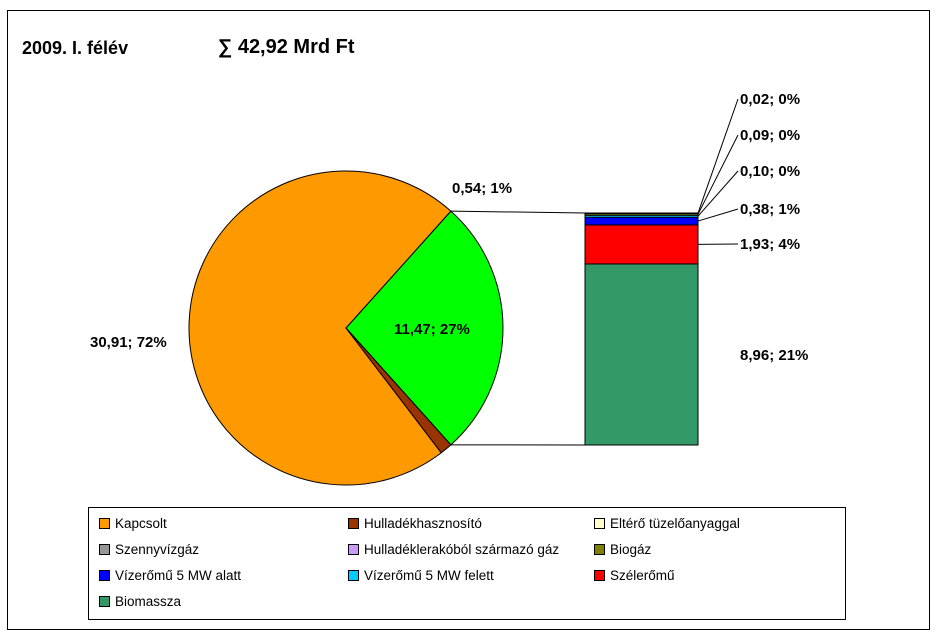  I want to click on legend-item-szeleromu: Szélerőmű, so click(634, 575).